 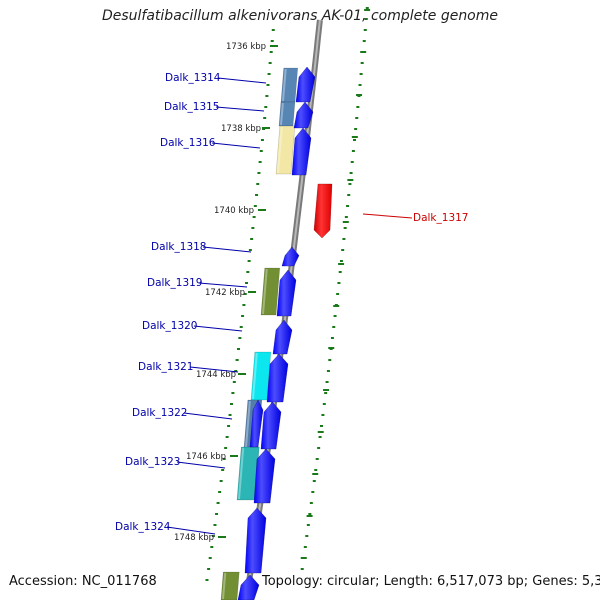 What do you see at coordinates (441, 218) in the screenshot?
I see `gene-label: Dalk_1317` at bounding box center [441, 218].